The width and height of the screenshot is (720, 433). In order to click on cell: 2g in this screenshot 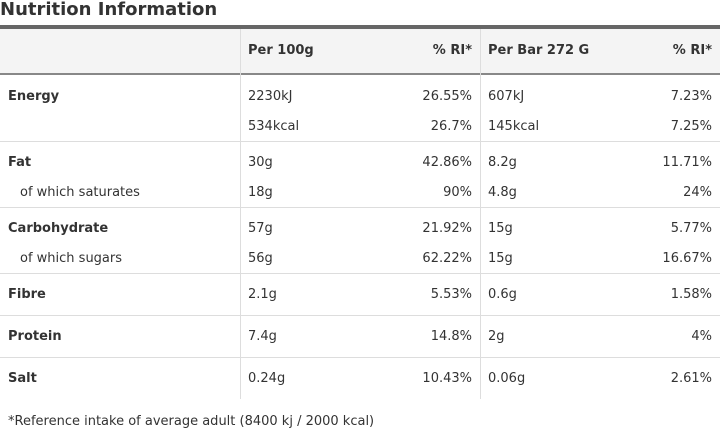, I will do `click(496, 336)`.